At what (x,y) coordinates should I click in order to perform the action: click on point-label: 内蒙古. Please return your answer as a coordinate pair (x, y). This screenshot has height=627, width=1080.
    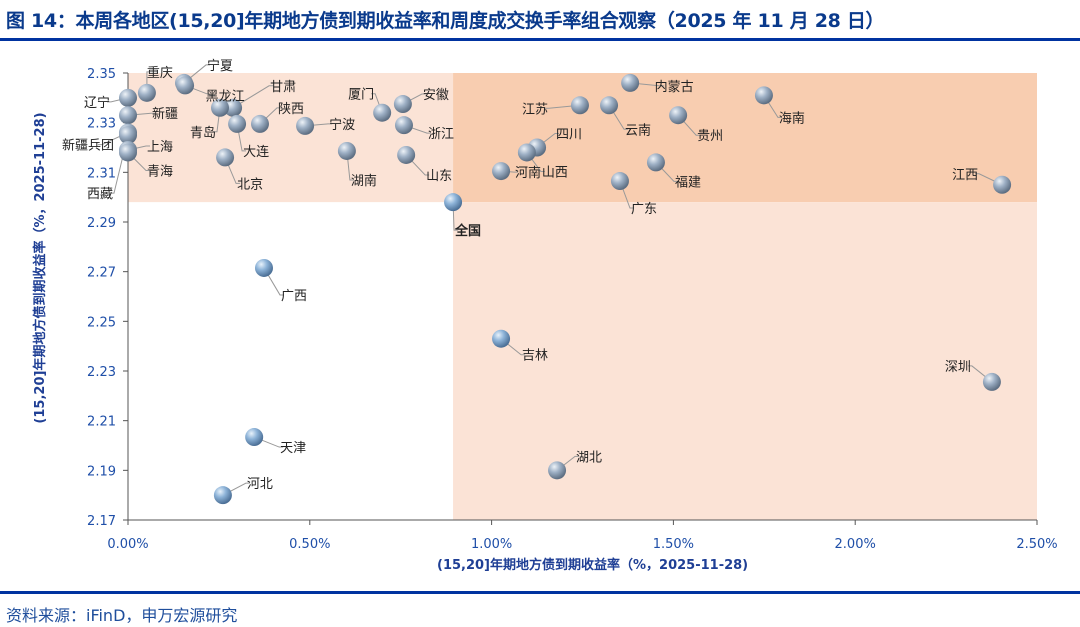
    Looking at the image, I should click on (674, 87).